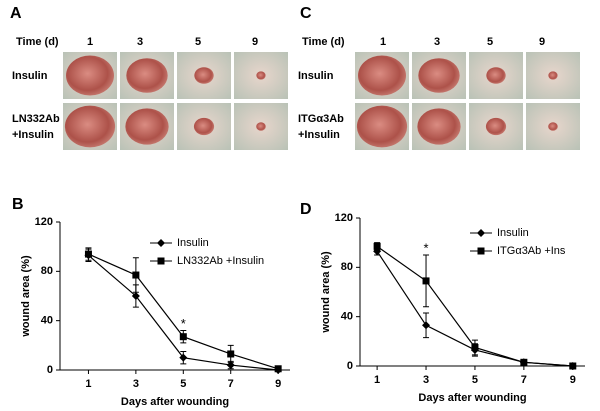  What do you see at coordinates (18, 204) in the screenshot?
I see `panel-label: B` at bounding box center [18, 204].